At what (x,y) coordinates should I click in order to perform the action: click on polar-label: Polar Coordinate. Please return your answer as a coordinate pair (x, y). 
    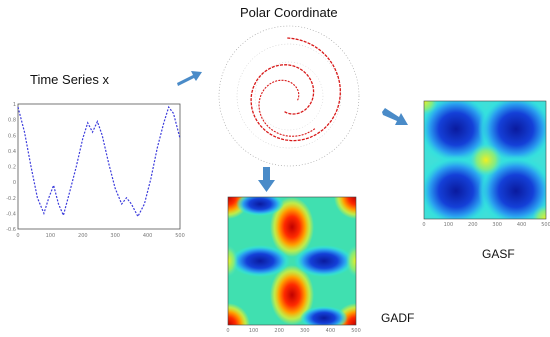
    Looking at the image, I should click on (289, 12).